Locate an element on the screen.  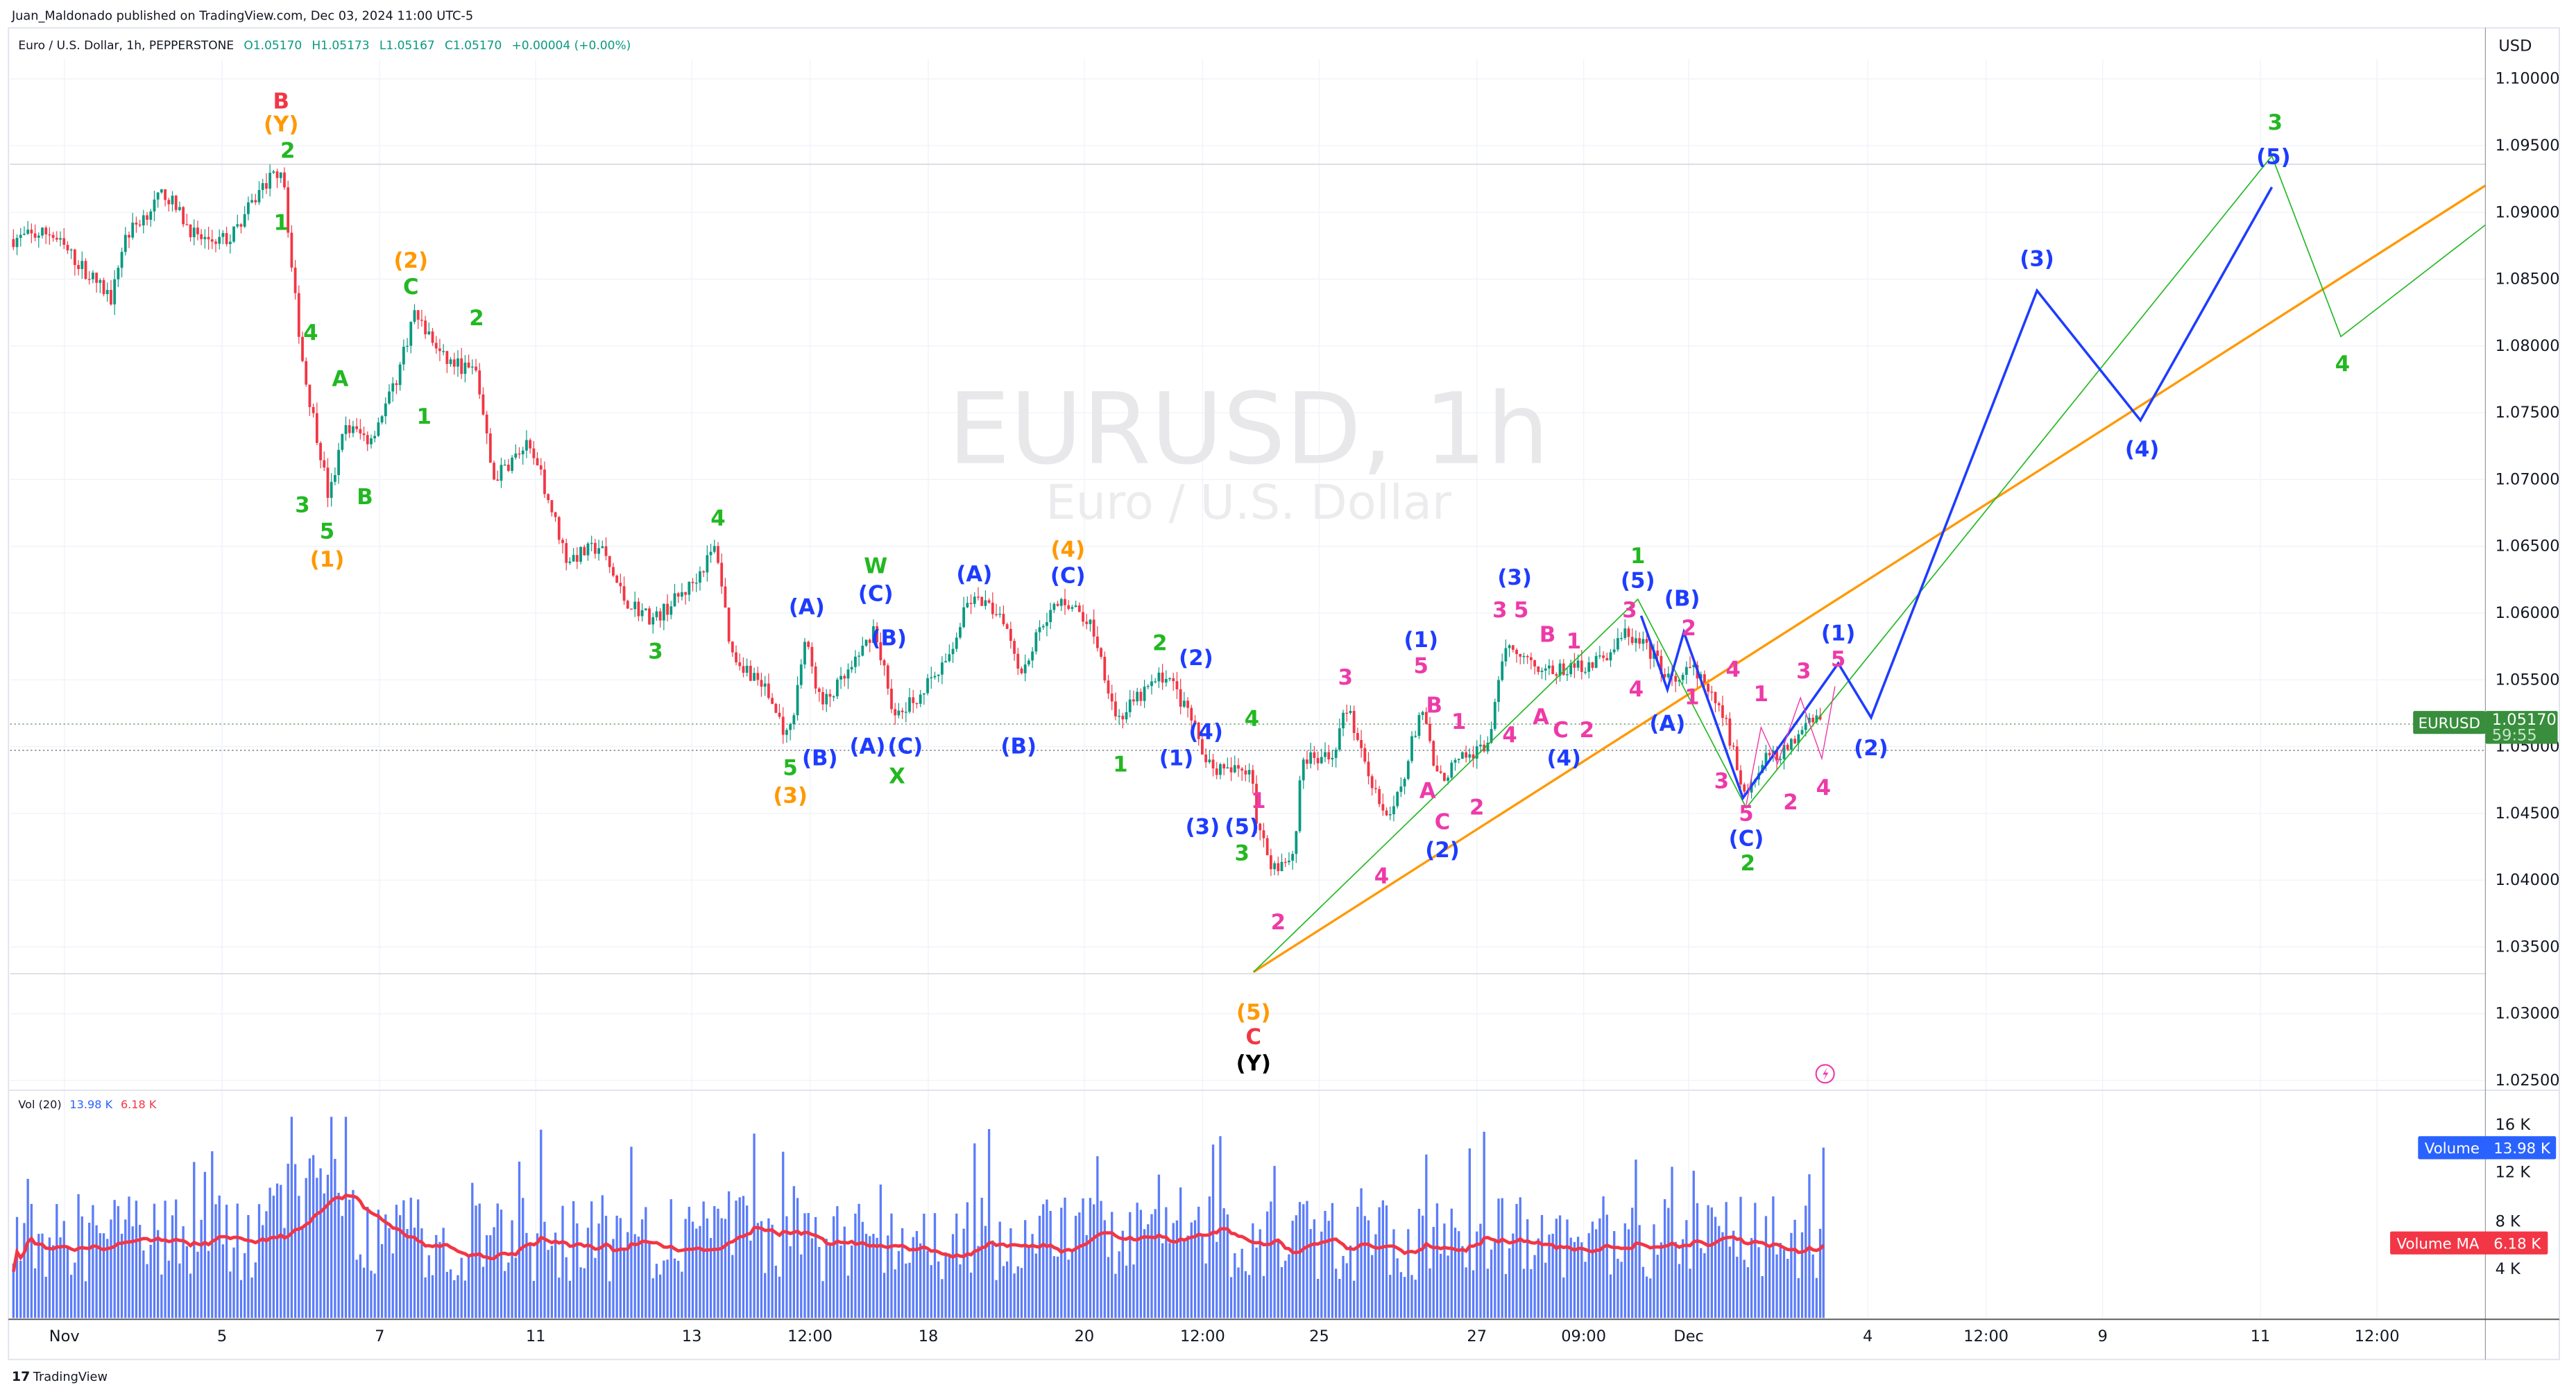
wave-label: W is located at coordinates (875, 565).